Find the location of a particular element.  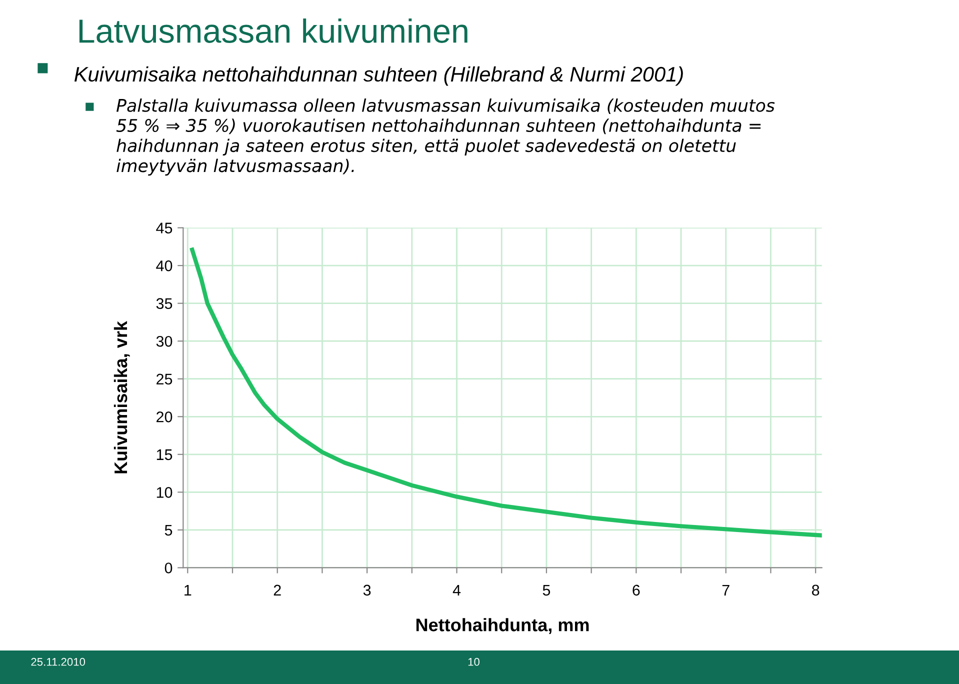

y-axis-title: Kuivumisaika, vrk is located at coordinates (122, 397).